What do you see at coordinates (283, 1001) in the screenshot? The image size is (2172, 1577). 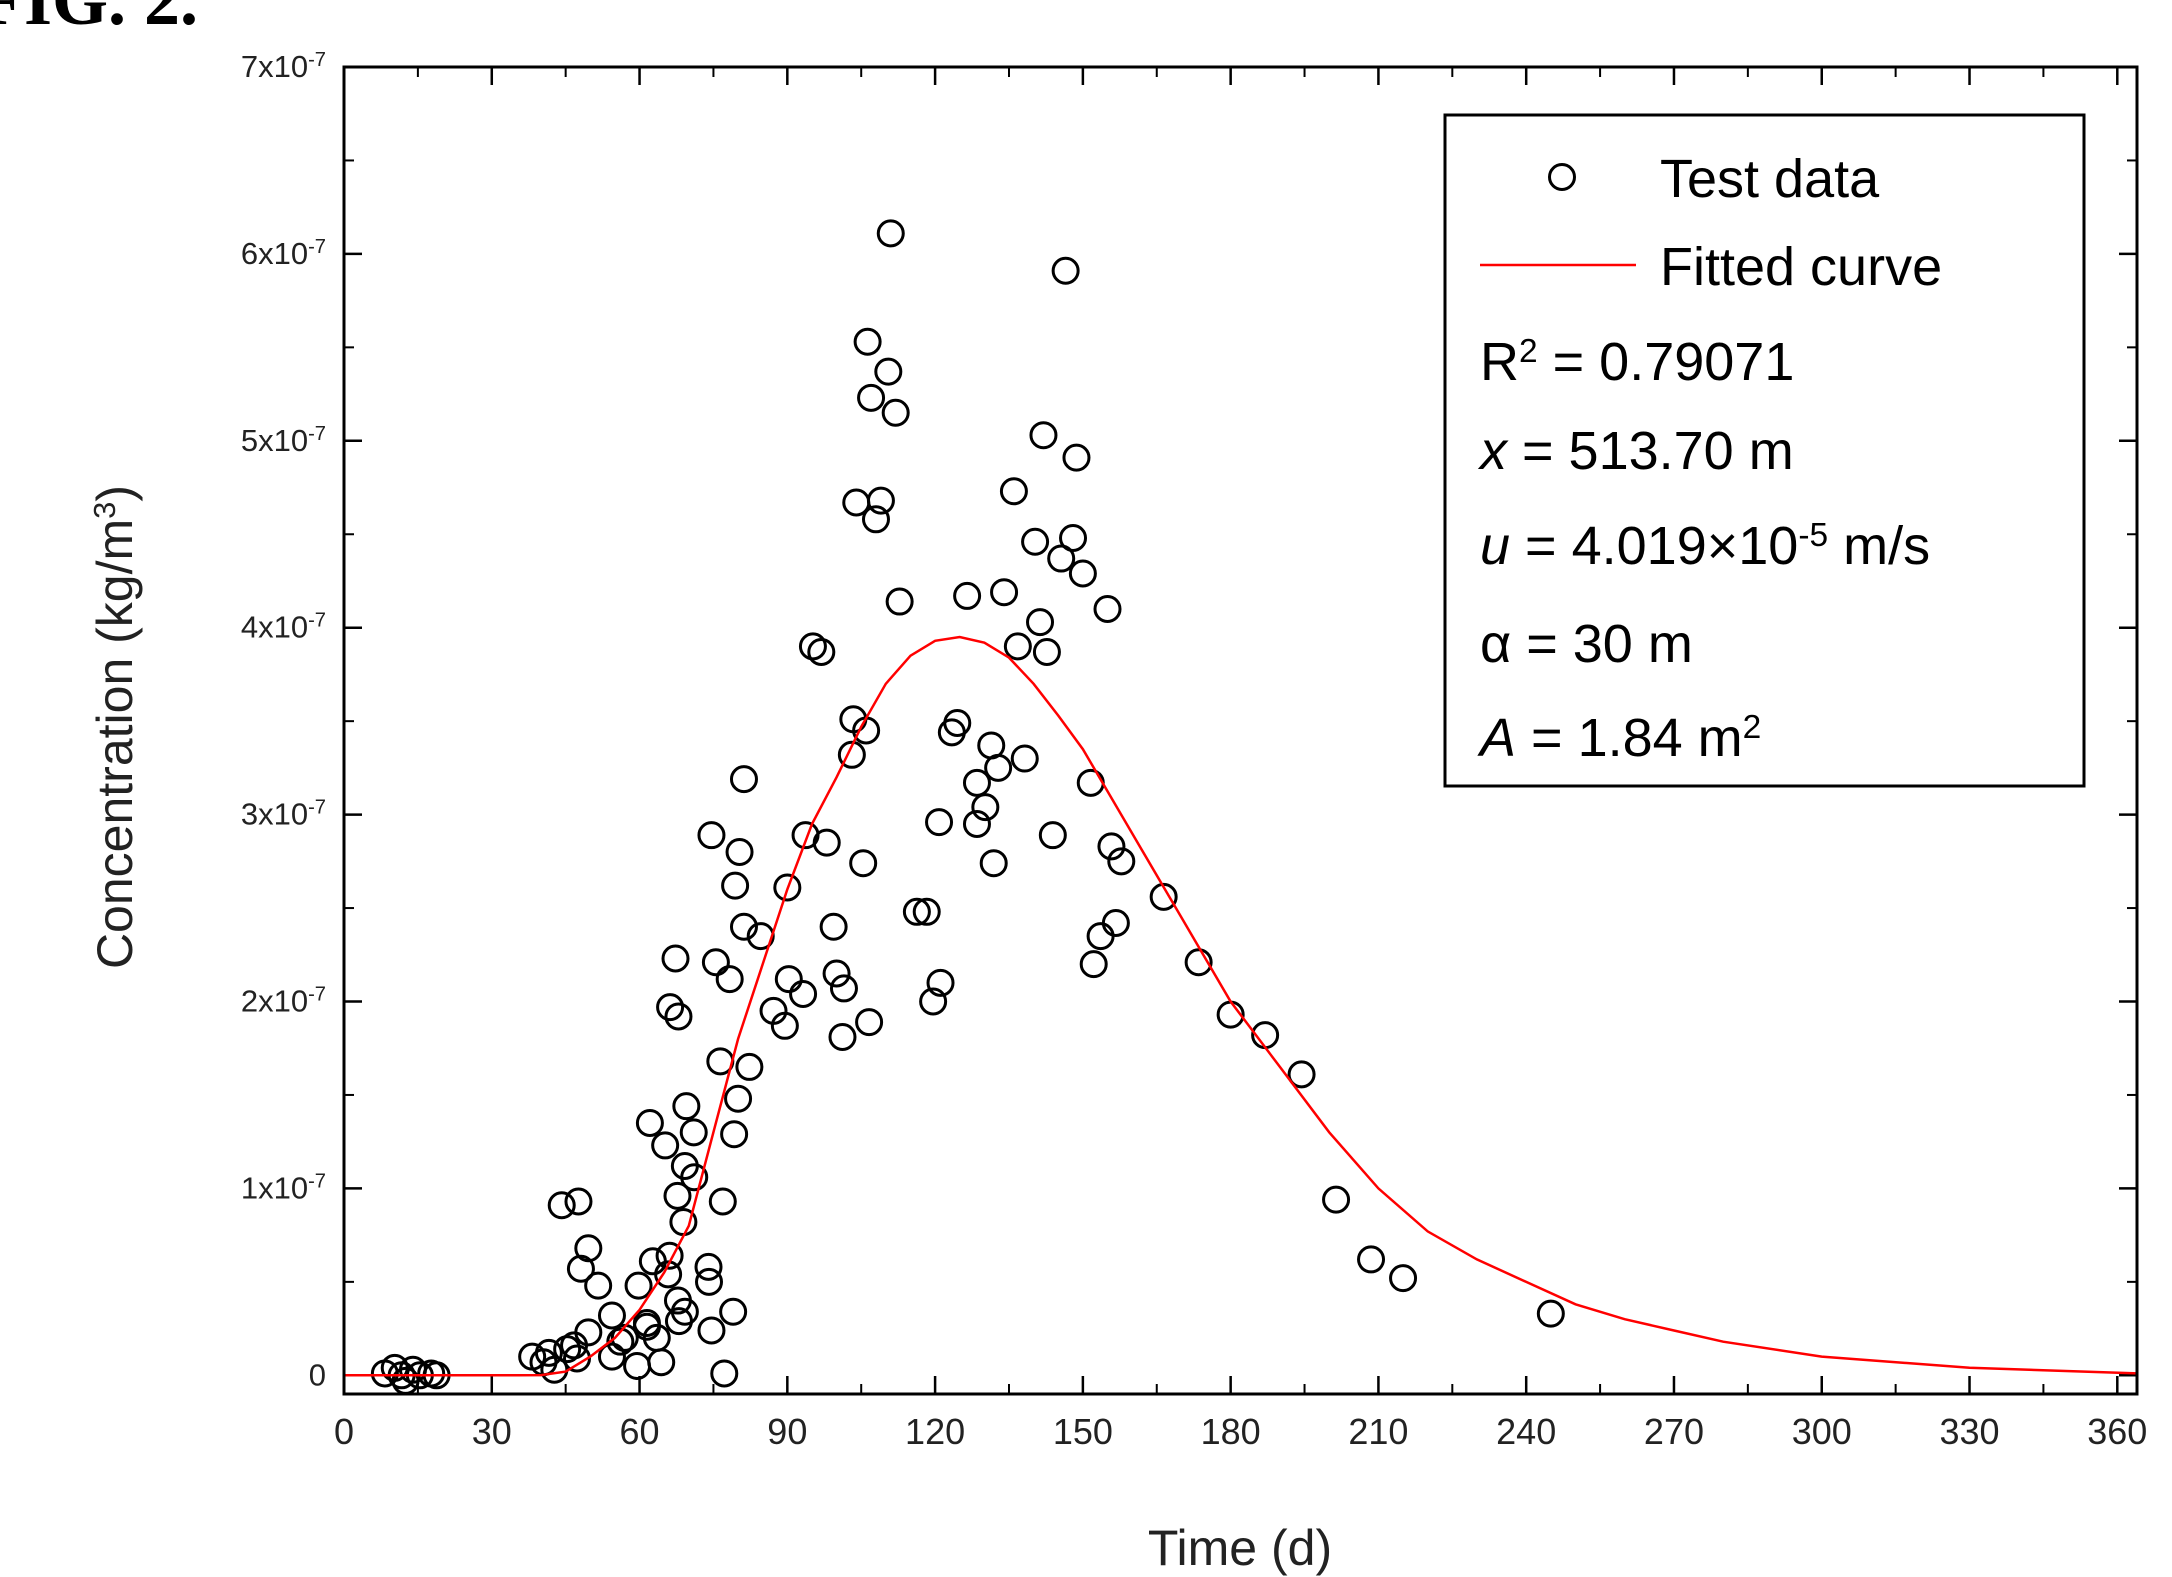 I see `y-tick-label: 2x10-7` at bounding box center [283, 1001].